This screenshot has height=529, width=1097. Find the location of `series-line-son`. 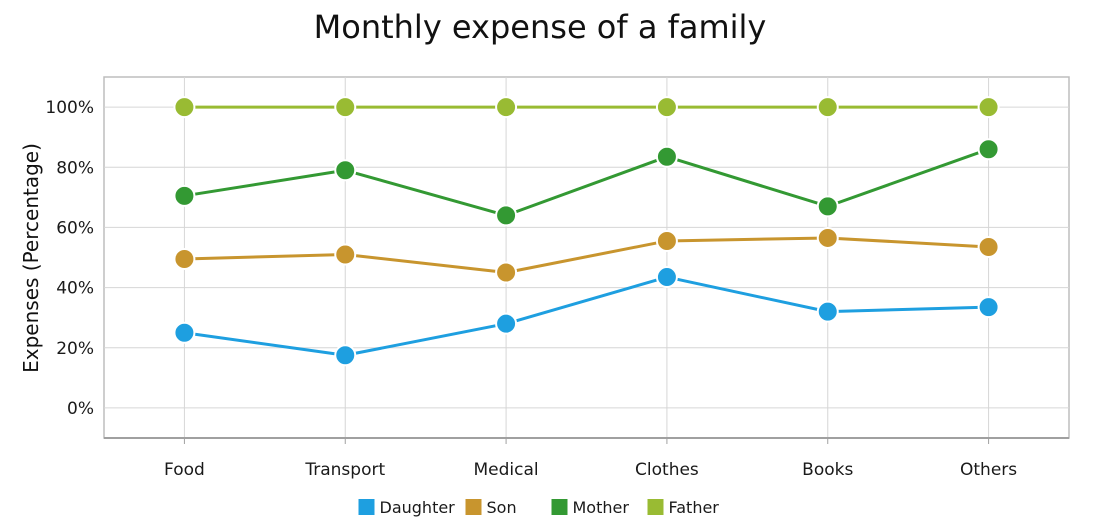

series-line-son is located at coordinates (586, 255).